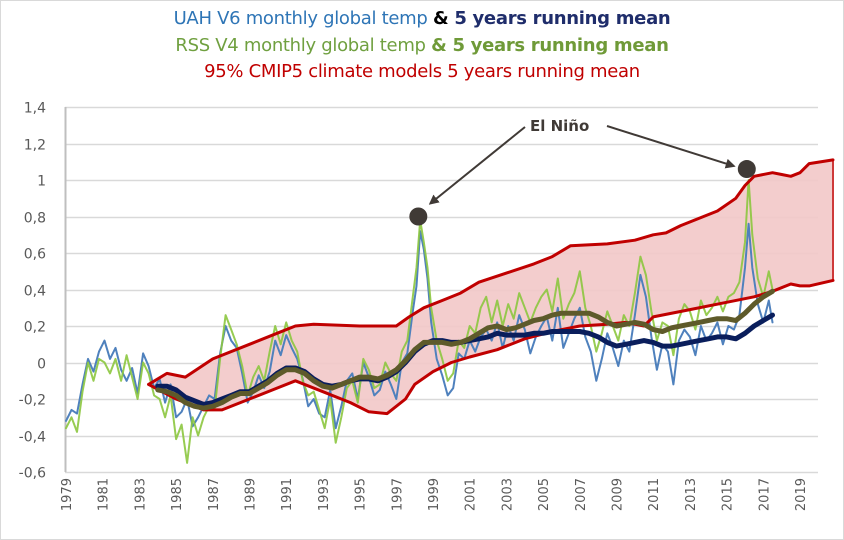  Describe the element at coordinates (477, 165) in the screenshot. I see `el-nino-arrow-1998` at that location.